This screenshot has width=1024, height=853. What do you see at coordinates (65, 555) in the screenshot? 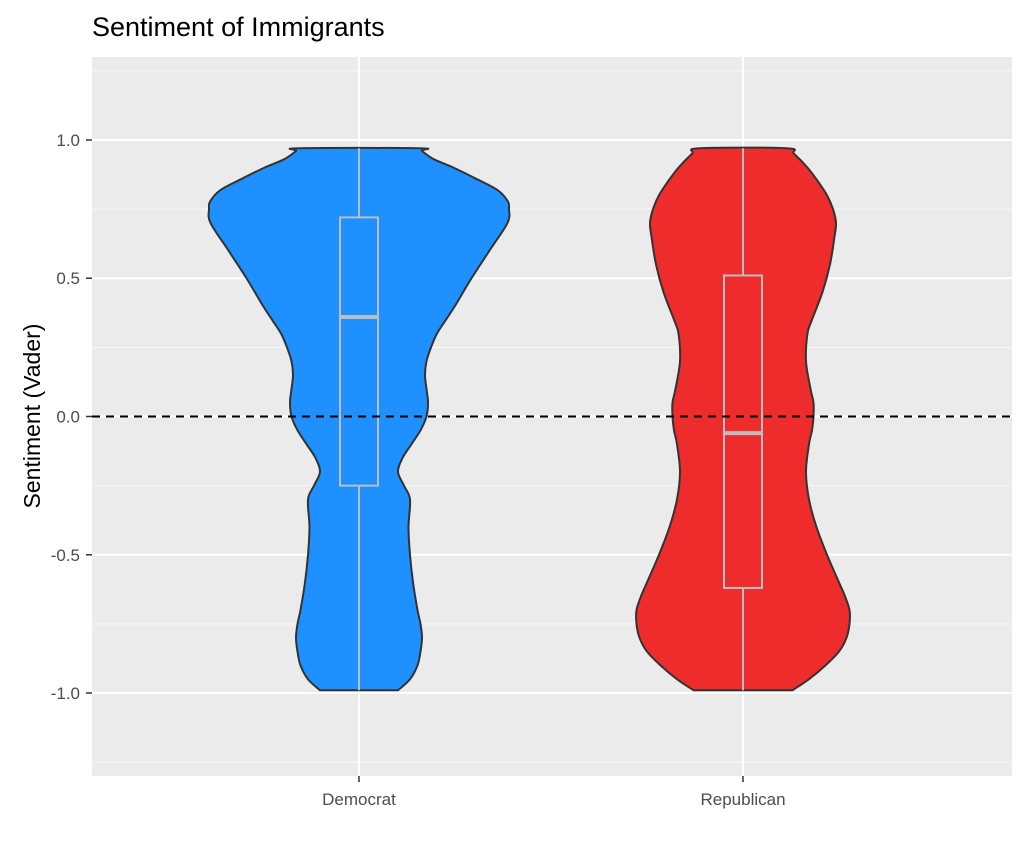
I see `y-tick-label: -0.5` at bounding box center [65, 555].